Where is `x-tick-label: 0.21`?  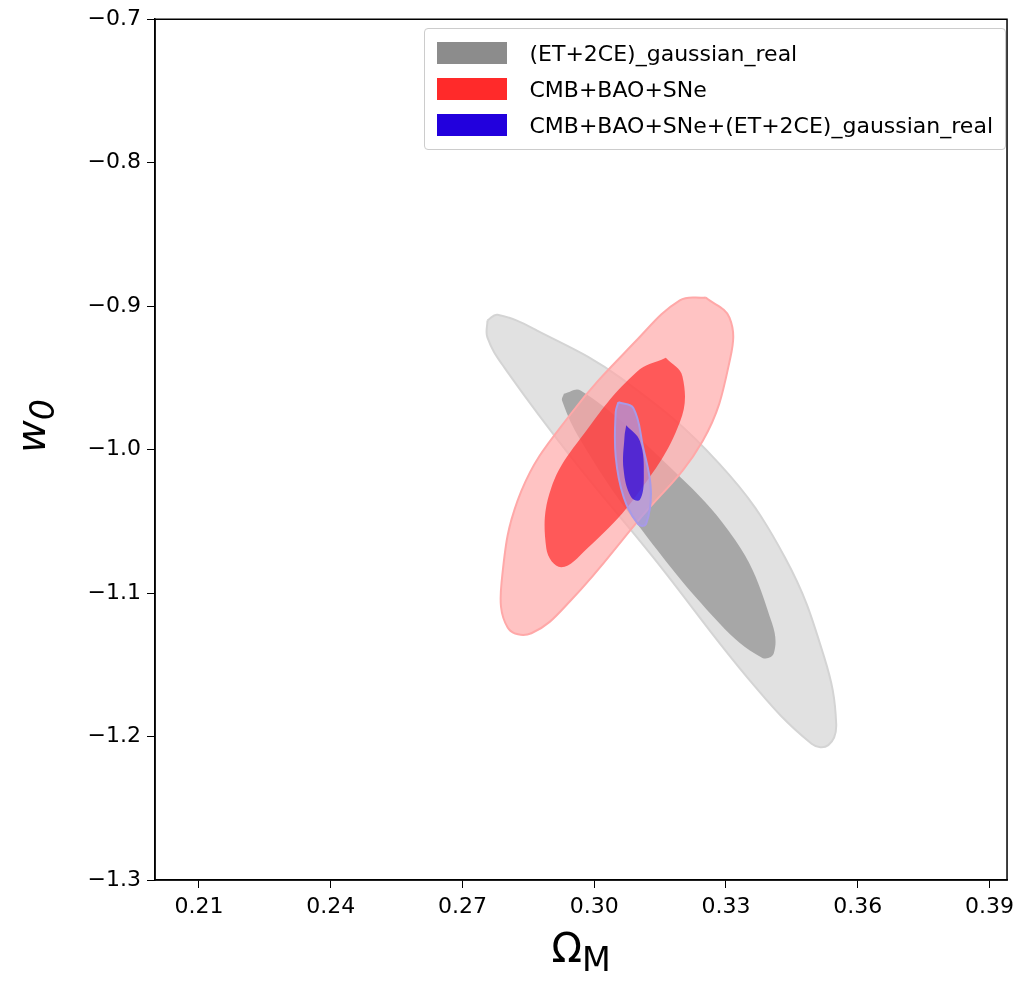
x-tick-label: 0.21 is located at coordinates (199, 905).